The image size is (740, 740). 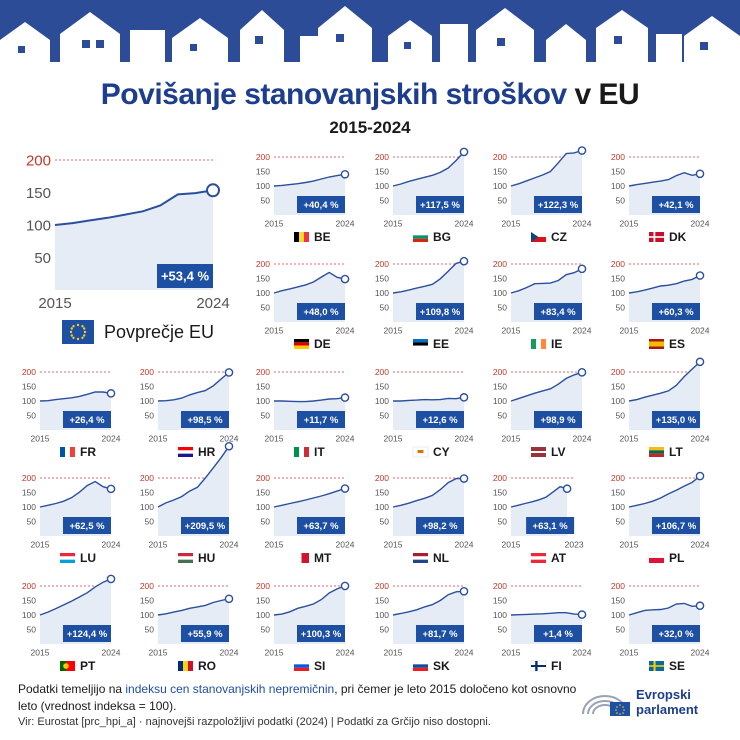 What do you see at coordinates (88, 558) in the screenshot?
I see `country-code-lu: LU` at bounding box center [88, 558].